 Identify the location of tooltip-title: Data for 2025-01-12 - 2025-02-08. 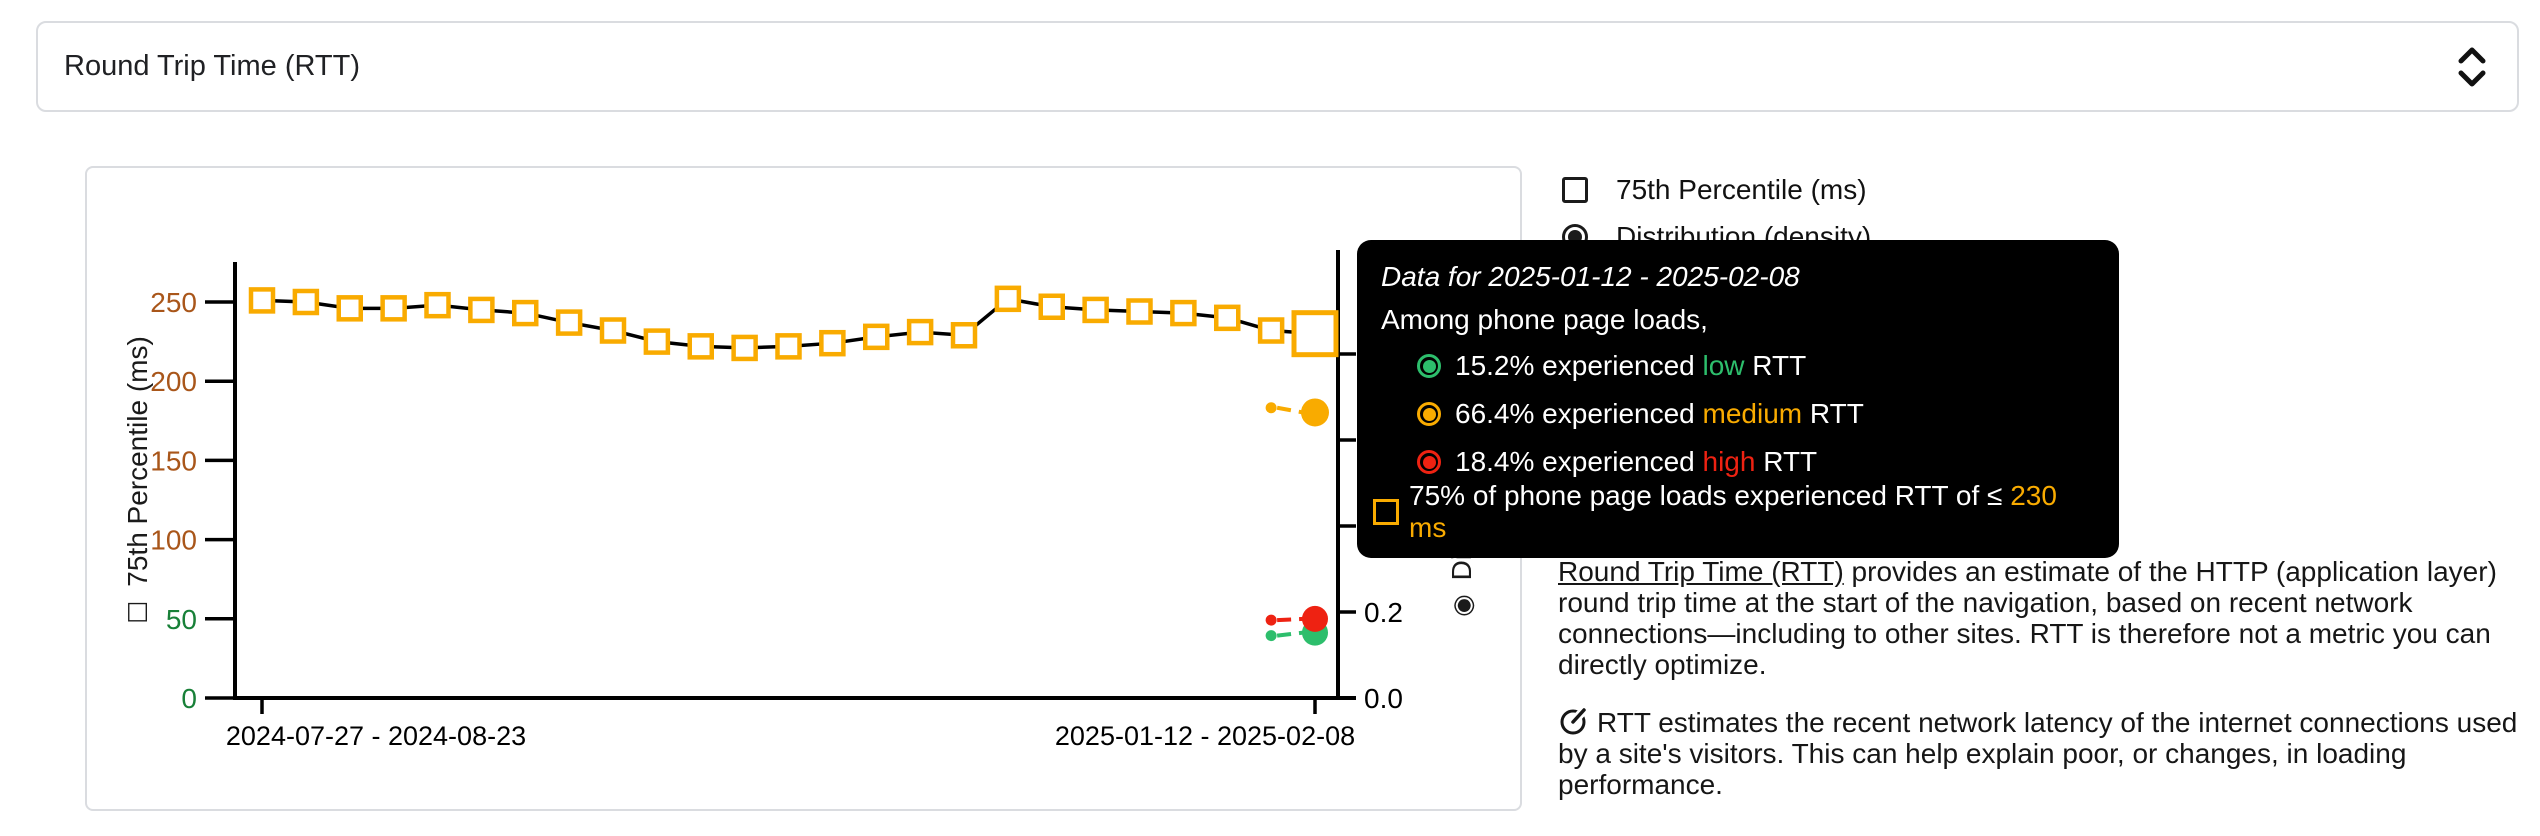
(1590, 276).